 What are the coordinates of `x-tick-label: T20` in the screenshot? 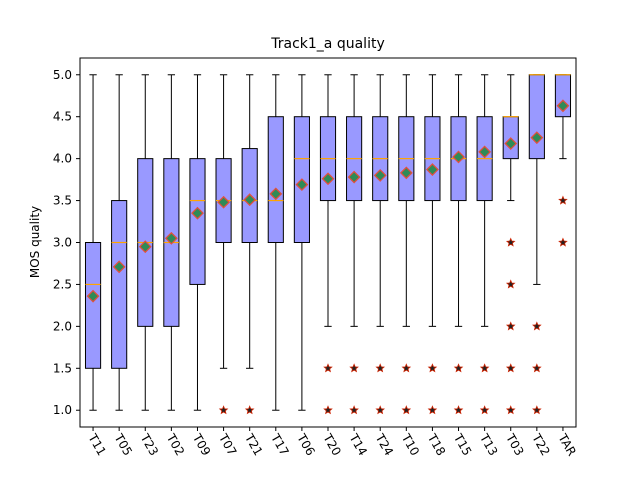 It's located at (332, 444).